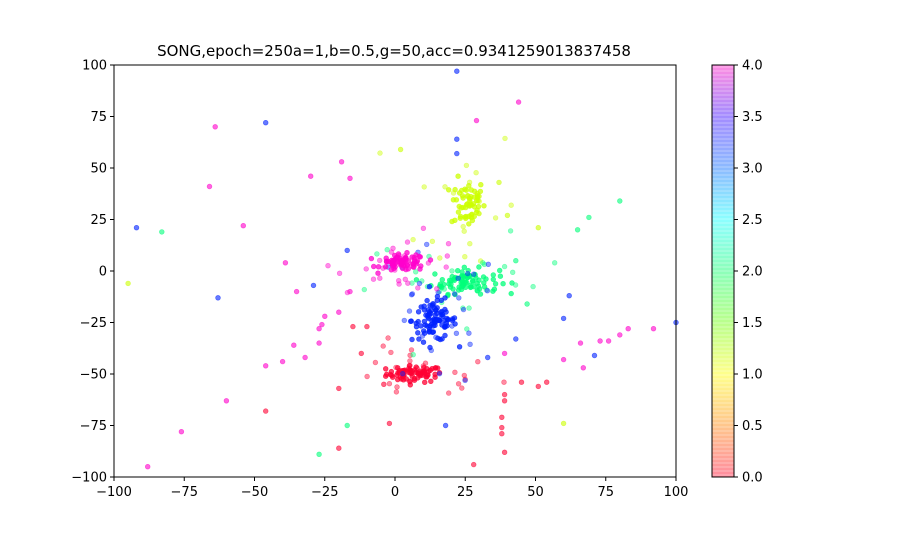 Image resolution: width=907 pixels, height=536 pixels. What do you see at coordinates (98, 117) in the screenshot?
I see `y-tick-label: 75` at bounding box center [98, 117].